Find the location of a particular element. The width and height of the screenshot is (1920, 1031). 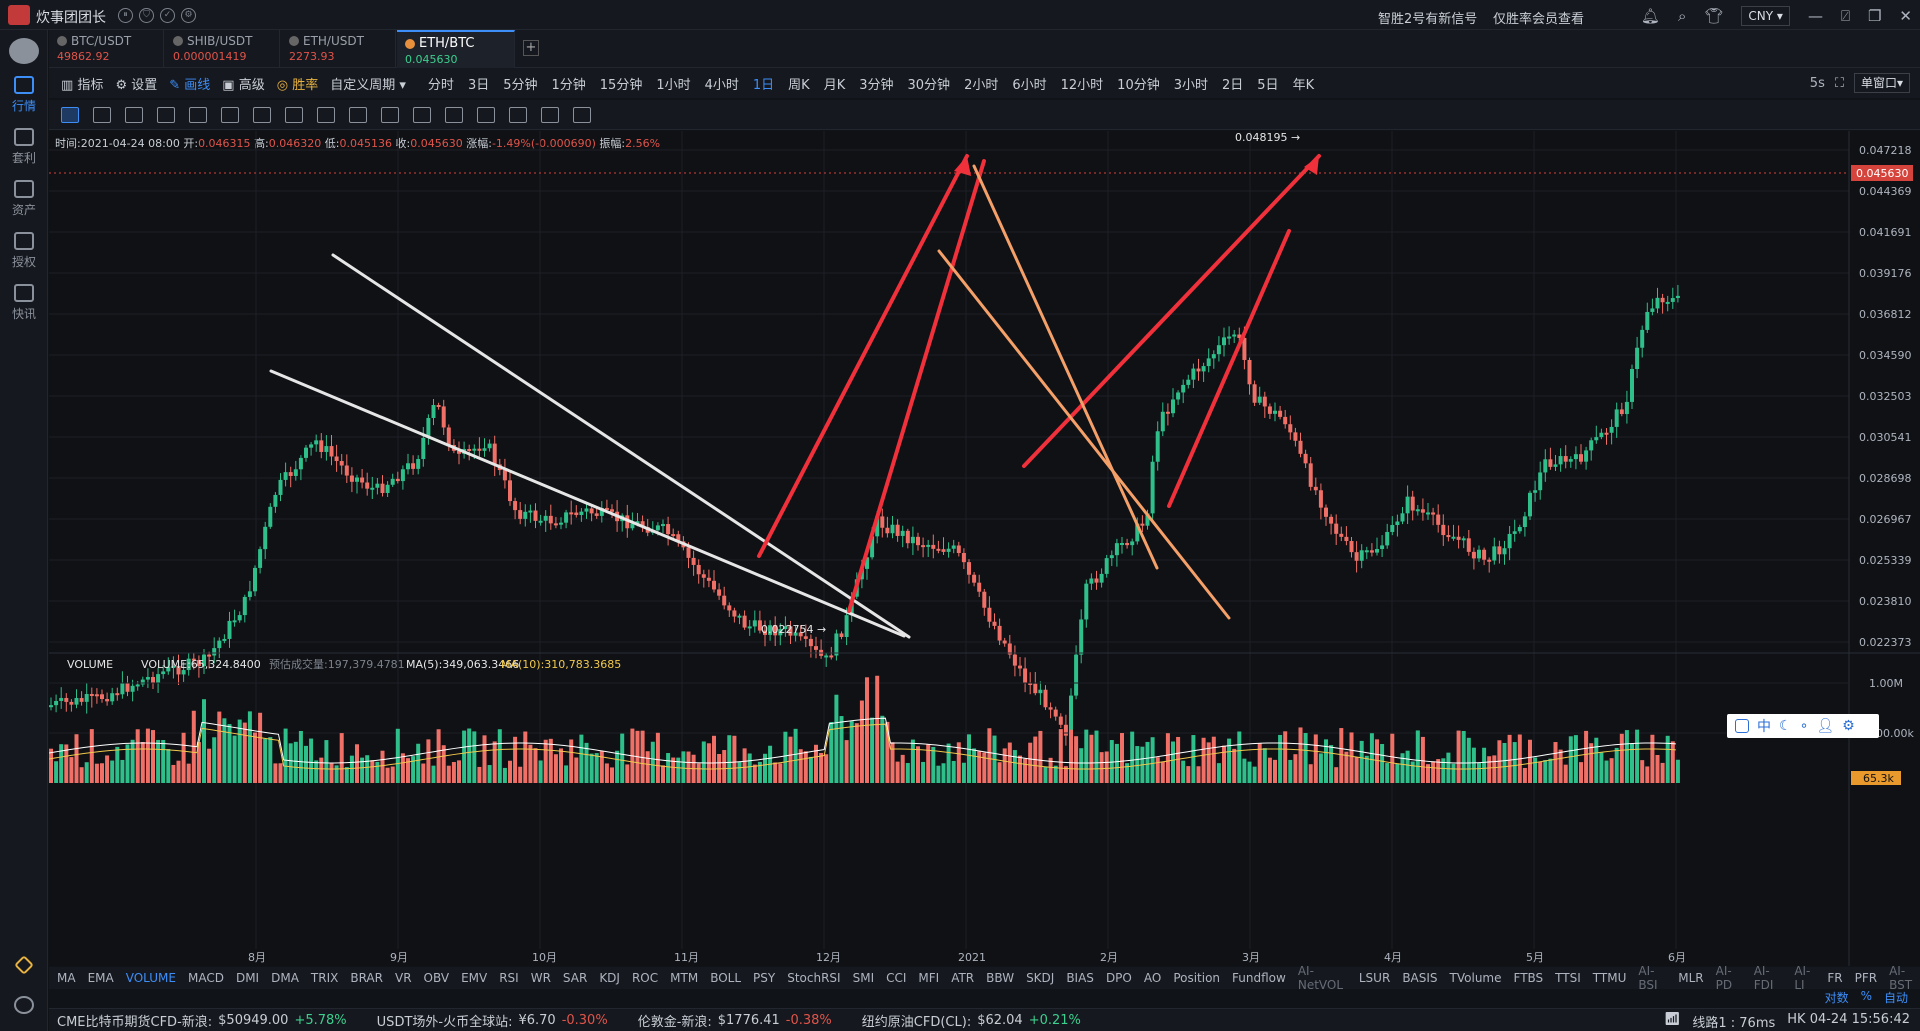

sidebar-item-news: 快讯 is located at coordinates (24, 303).